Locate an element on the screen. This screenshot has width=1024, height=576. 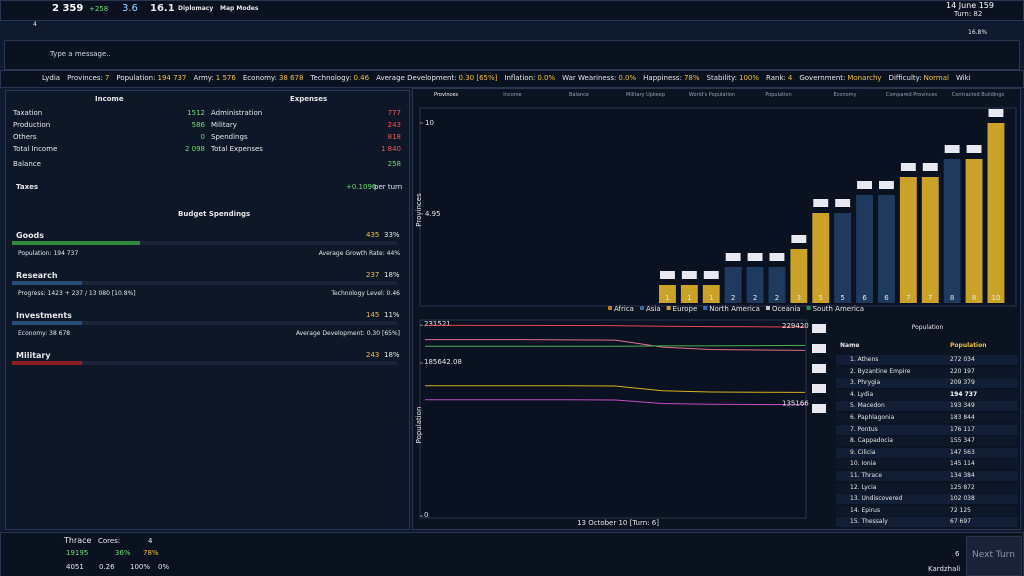
row-label: Total Expenses is located at coordinates (237, 149).